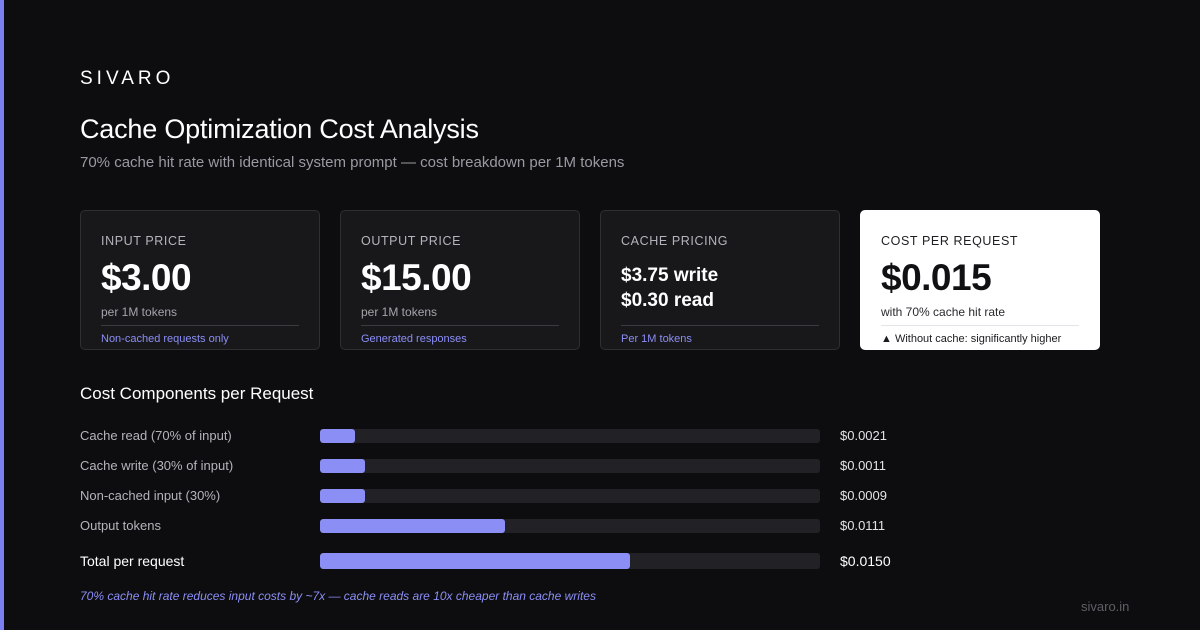 This screenshot has height=630, width=1200. I want to click on card-value: $3.00, so click(146, 277).